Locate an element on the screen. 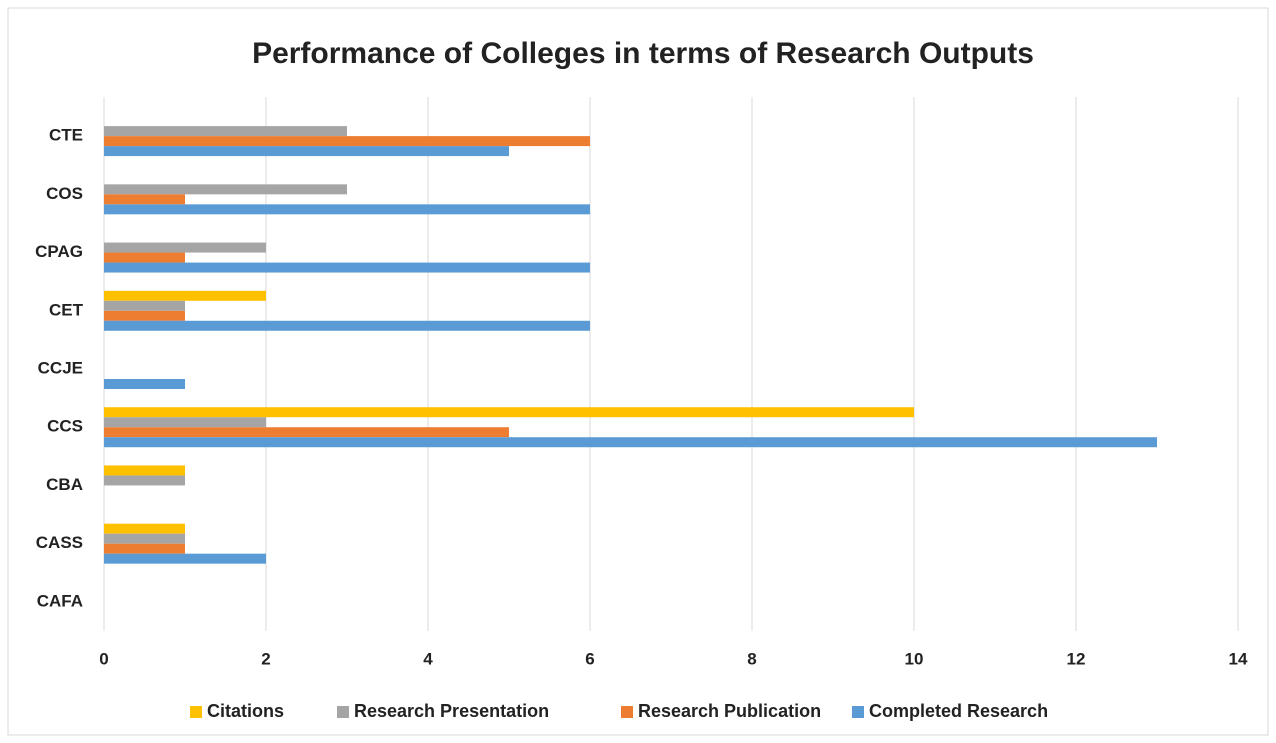 The image size is (1276, 743). y-tick-label: CASS is located at coordinates (59, 542).